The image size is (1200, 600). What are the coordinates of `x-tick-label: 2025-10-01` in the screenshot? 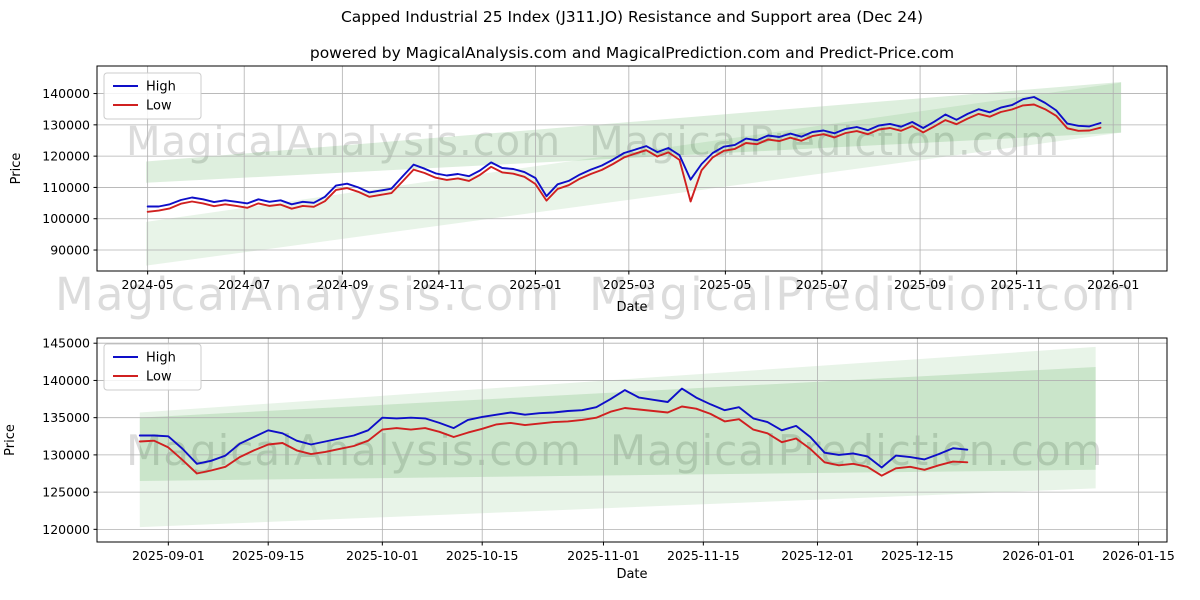 It's located at (382, 555).